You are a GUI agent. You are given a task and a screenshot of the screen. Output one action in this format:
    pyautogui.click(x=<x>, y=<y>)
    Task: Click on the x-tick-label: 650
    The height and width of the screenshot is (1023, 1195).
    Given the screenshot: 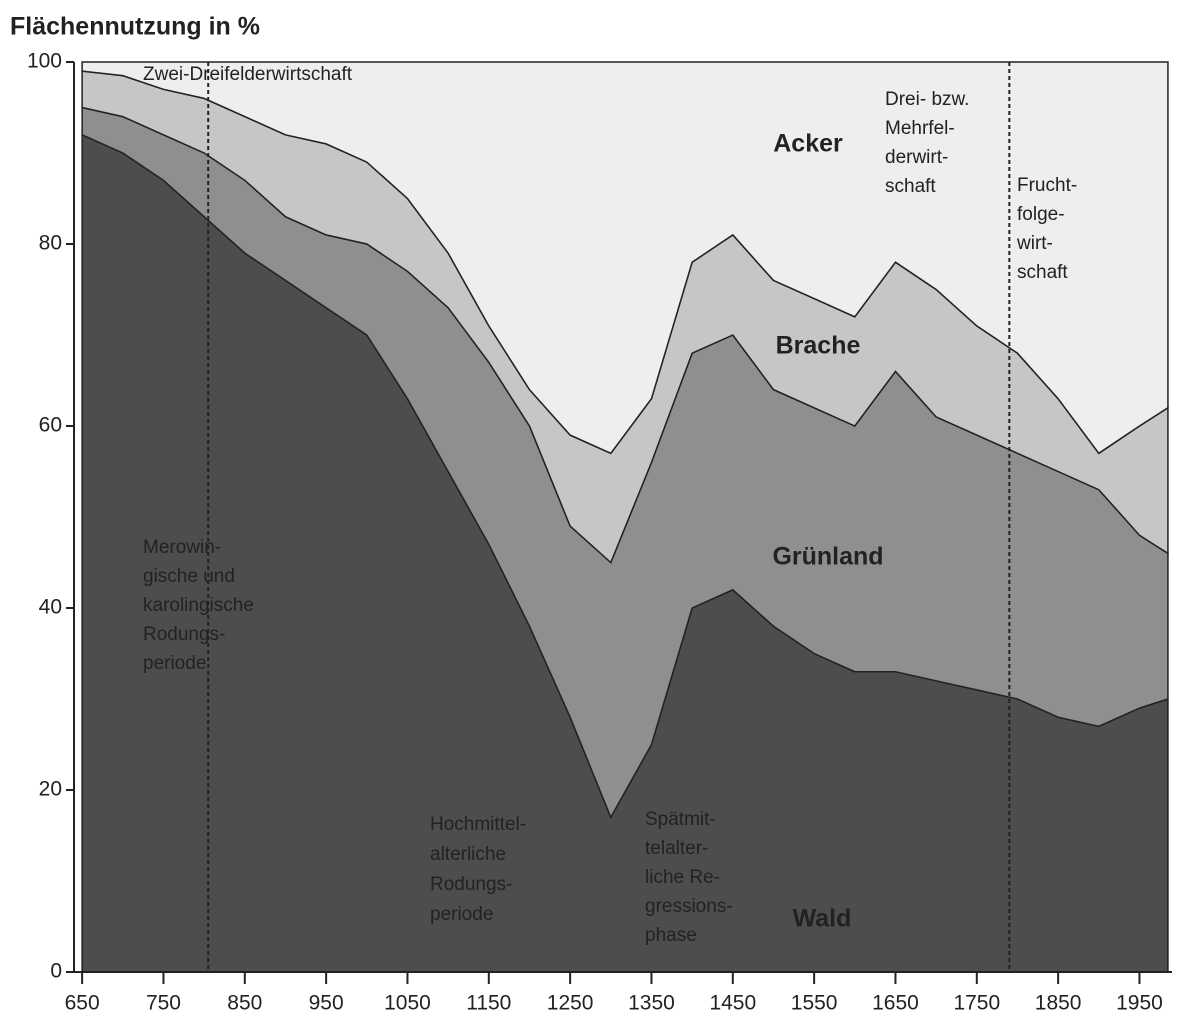 What is the action you would take?
    pyautogui.click(x=82, y=1003)
    